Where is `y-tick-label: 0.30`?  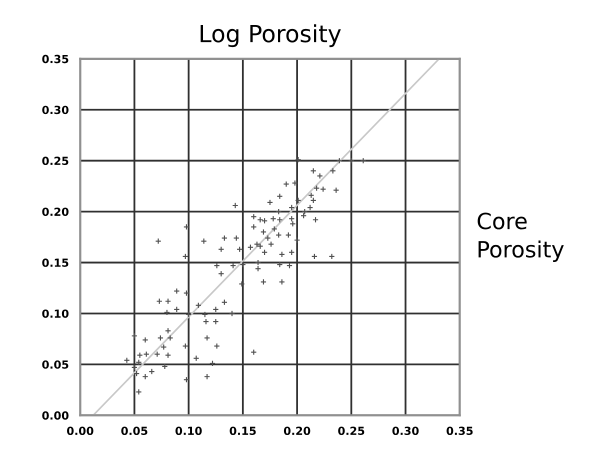
y-tick-label: 0.30 is located at coordinates (55, 110).